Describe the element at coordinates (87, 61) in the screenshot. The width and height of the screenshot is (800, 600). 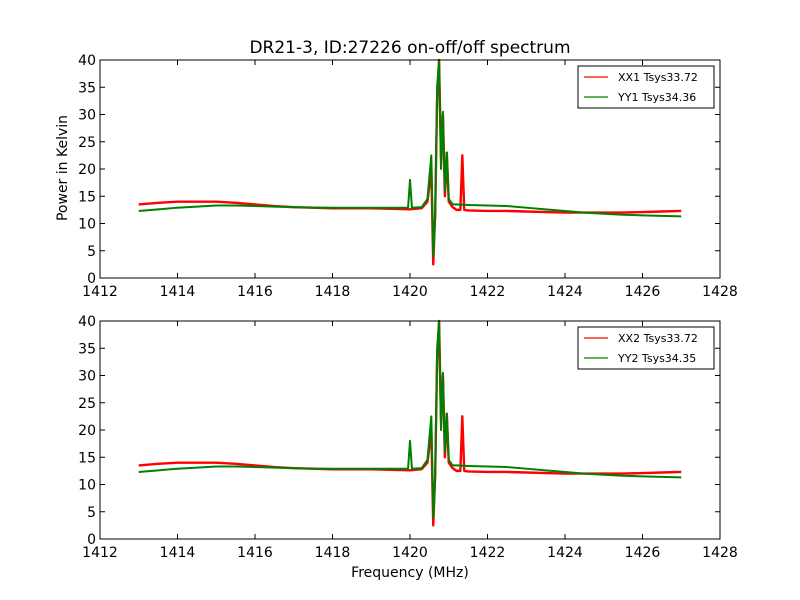
I see `top-y-tick-label: 40` at that location.